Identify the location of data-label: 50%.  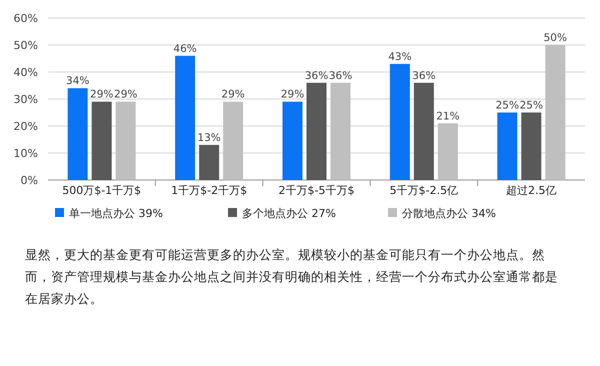
(555, 38).